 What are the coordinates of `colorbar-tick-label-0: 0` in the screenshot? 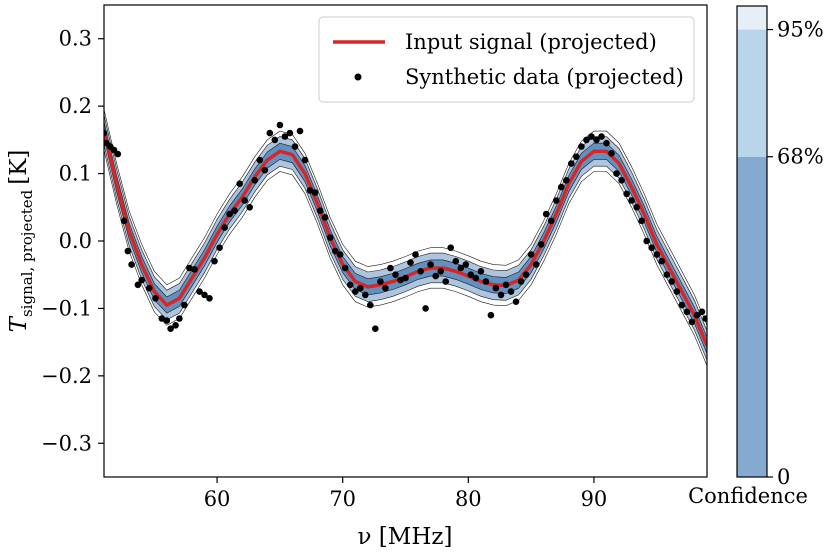 It's located at (783, 477).